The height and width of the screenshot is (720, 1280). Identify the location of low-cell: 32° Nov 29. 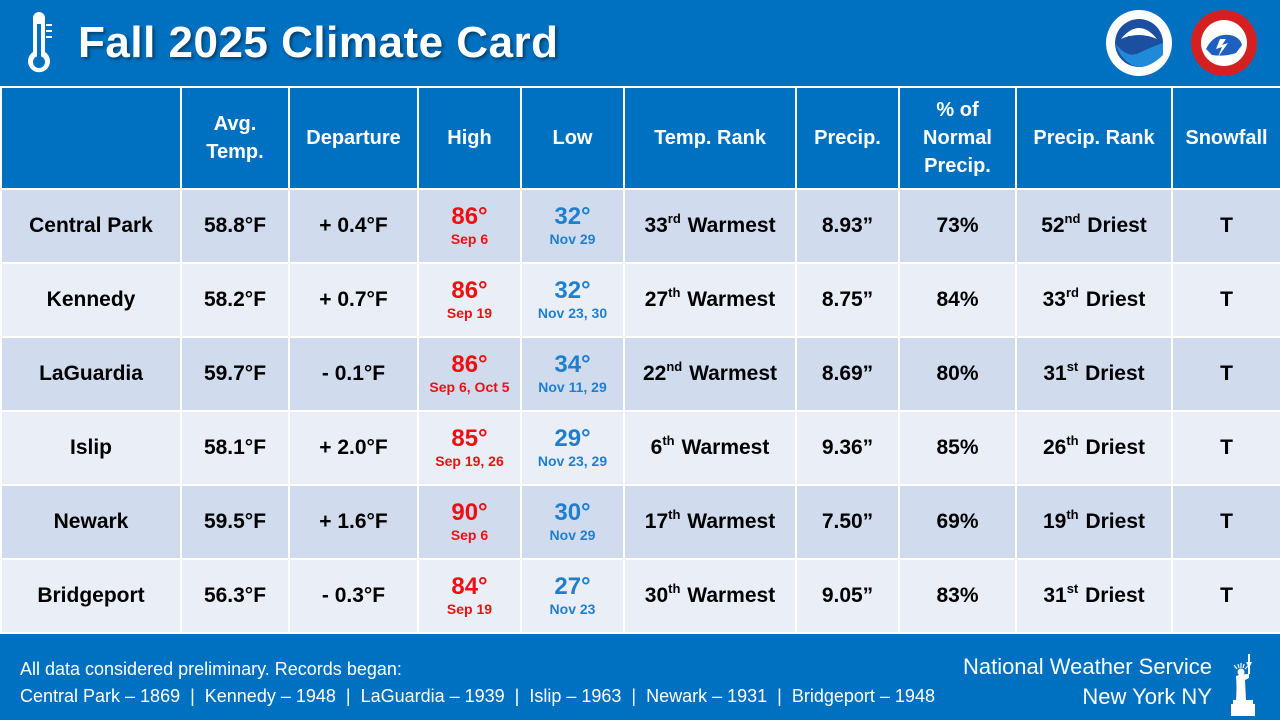
(572, 226).